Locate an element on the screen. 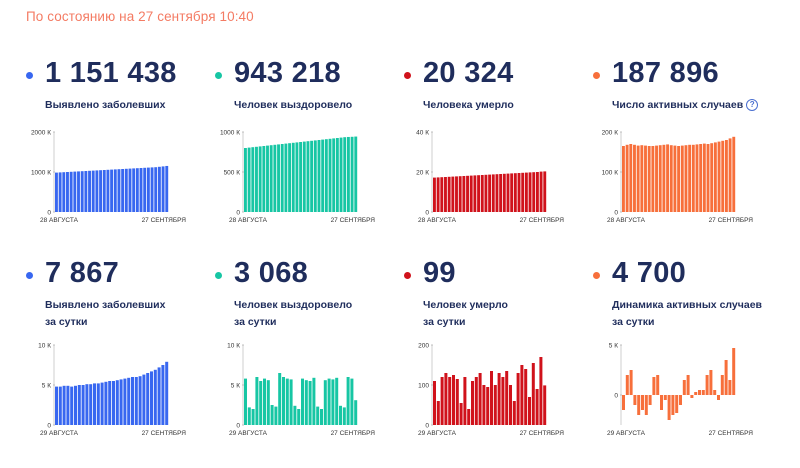 This screenshot has width=800, height=468. x-end-label: 27 СЕНТЯБРЯ is located at coordinates (542, 433).